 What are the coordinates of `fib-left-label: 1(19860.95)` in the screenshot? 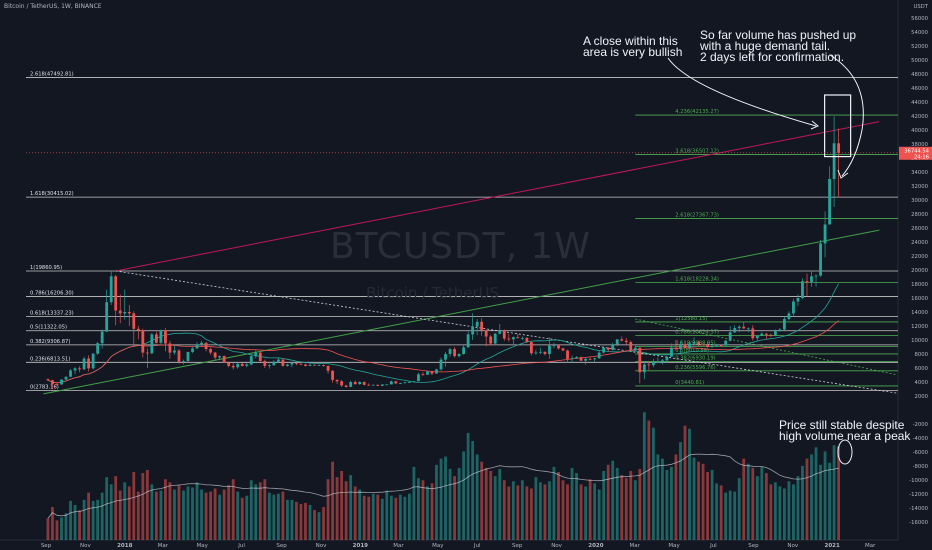 It's located at (46, 268).